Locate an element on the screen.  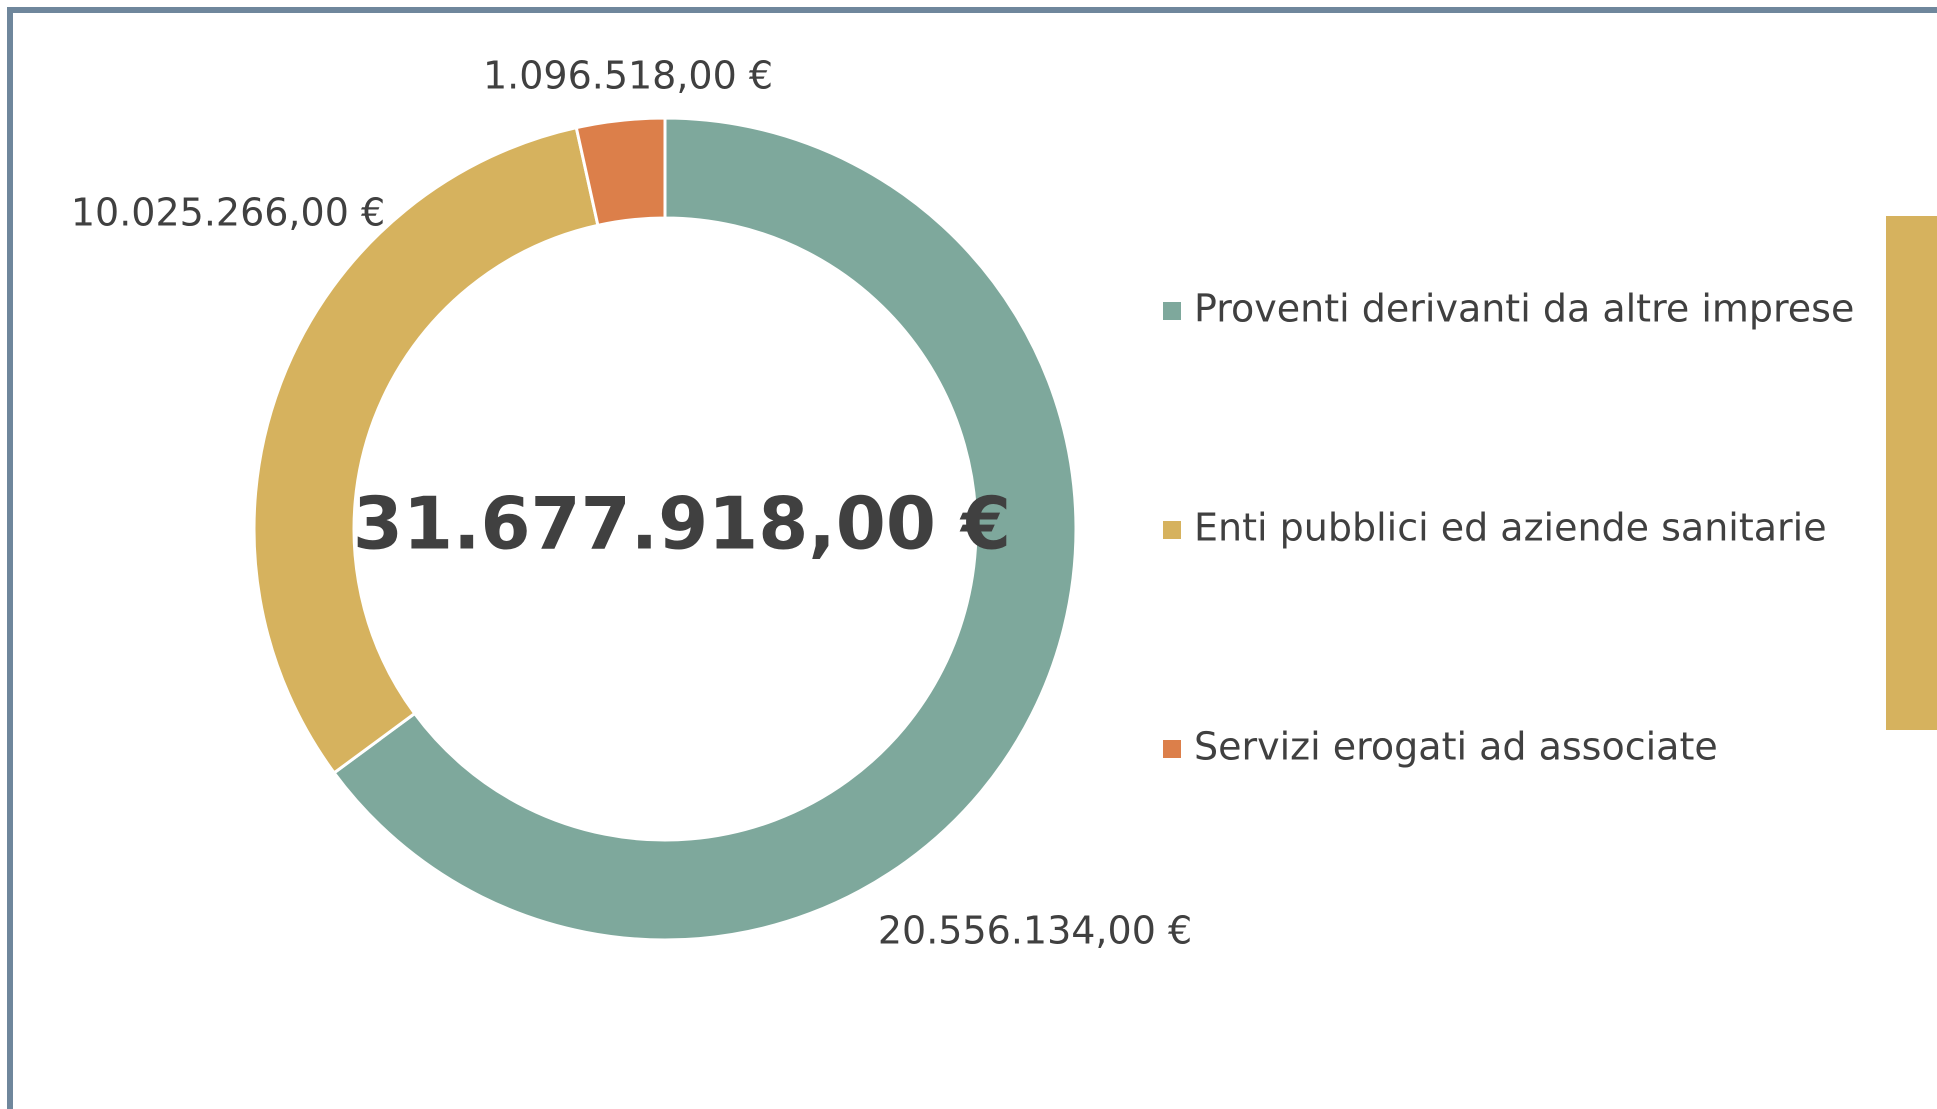
frame-left is located at coordinates (10, 558).